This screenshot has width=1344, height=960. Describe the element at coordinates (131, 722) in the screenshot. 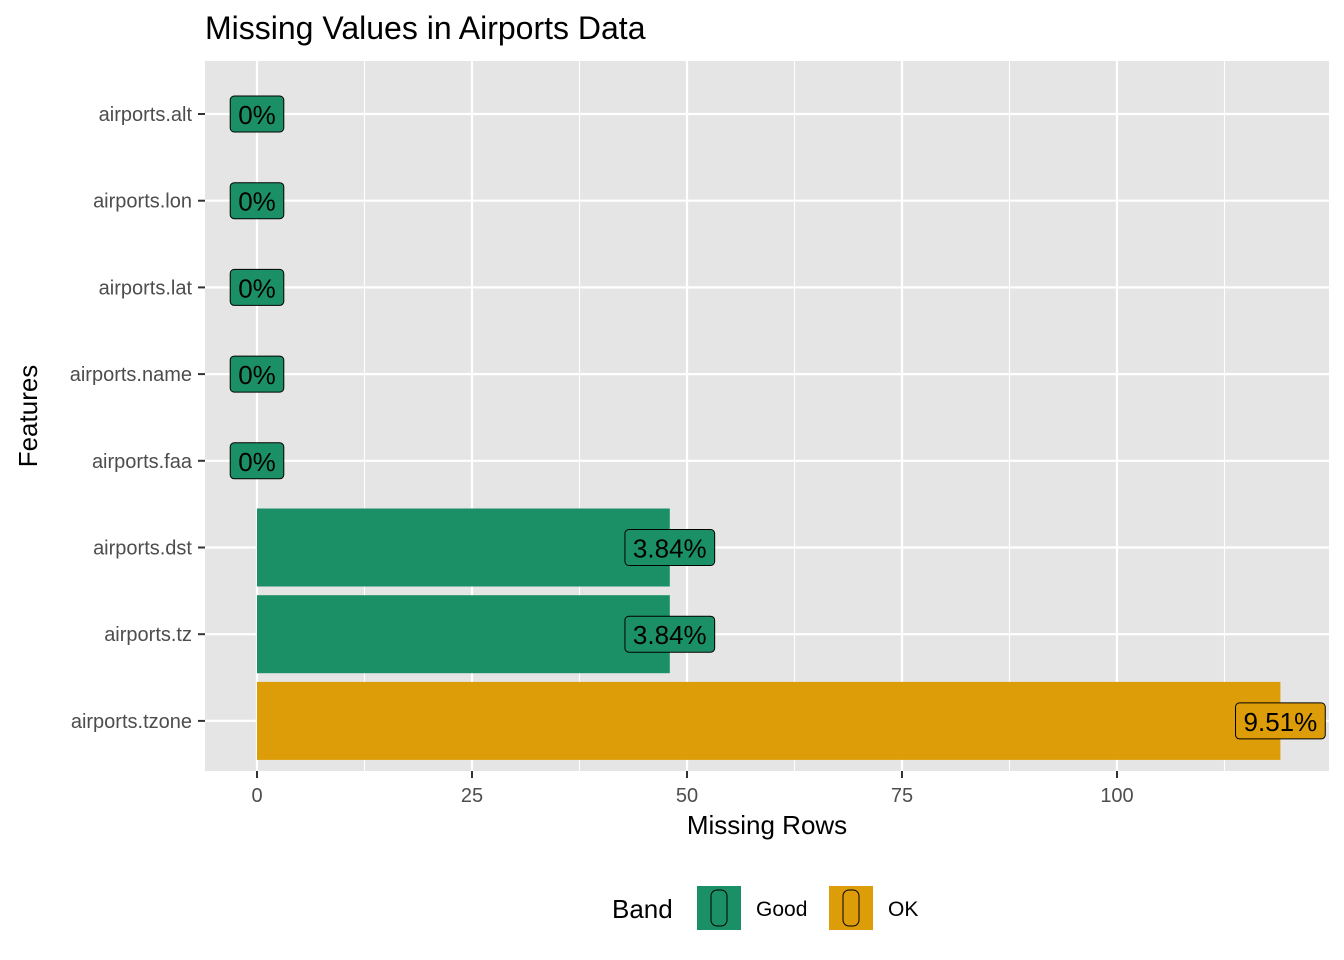

I see `y-tick-label: airports.tzone` at that location.